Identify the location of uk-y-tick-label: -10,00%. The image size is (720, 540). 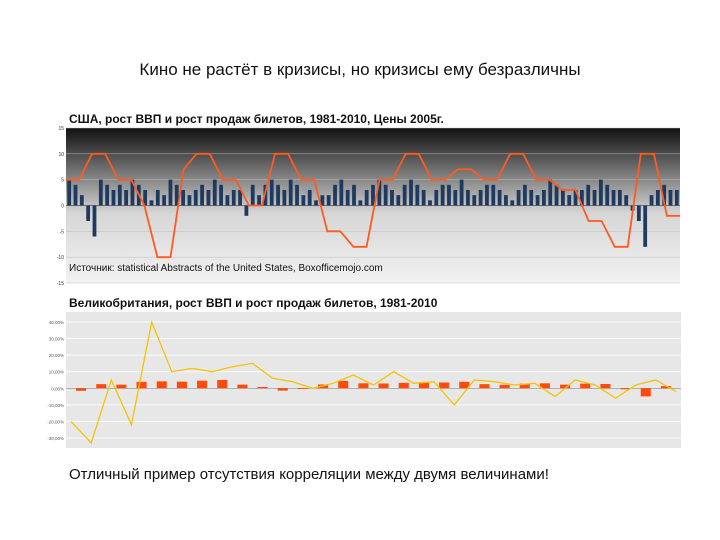
(55, 405).